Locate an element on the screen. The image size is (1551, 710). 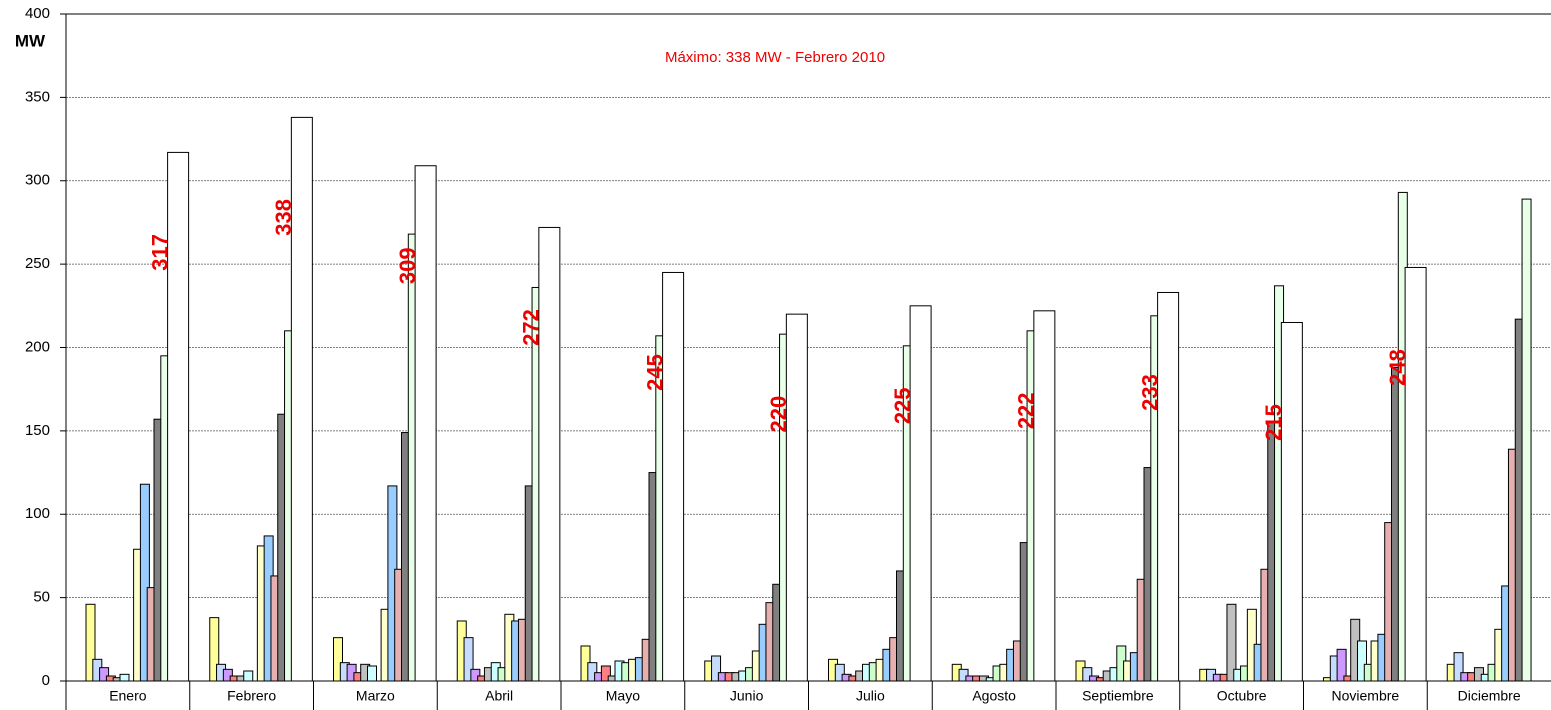
data-label: 215 is located at coordinates (1273, 422).